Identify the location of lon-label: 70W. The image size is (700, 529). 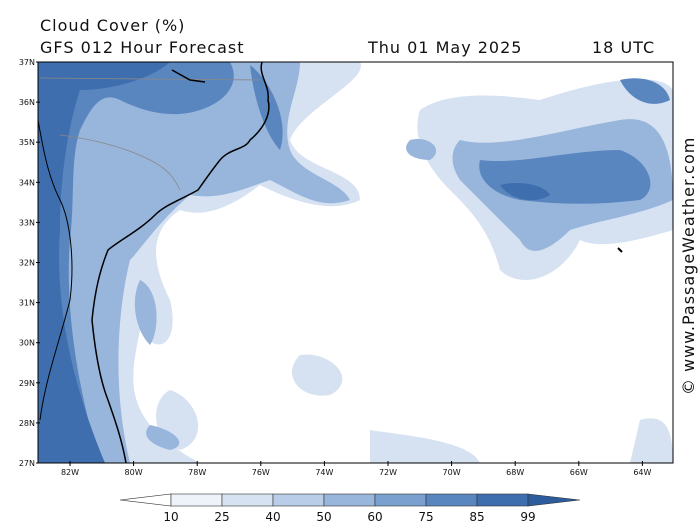
(452, 472).